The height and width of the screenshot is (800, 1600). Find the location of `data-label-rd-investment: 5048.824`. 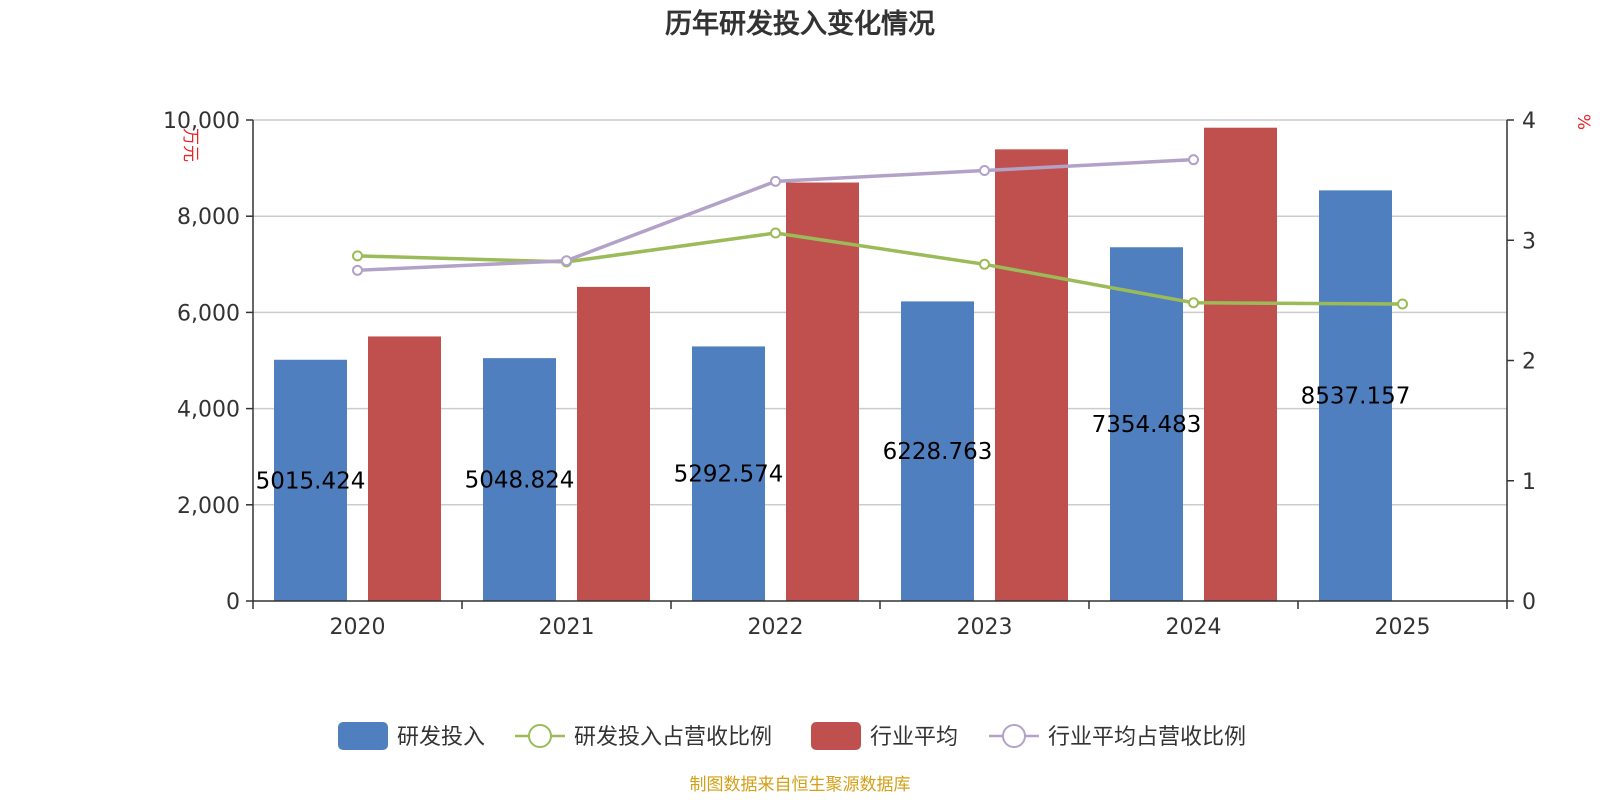

data-label-rd-investment: 5048.824 is located at coordinates (520, 481).